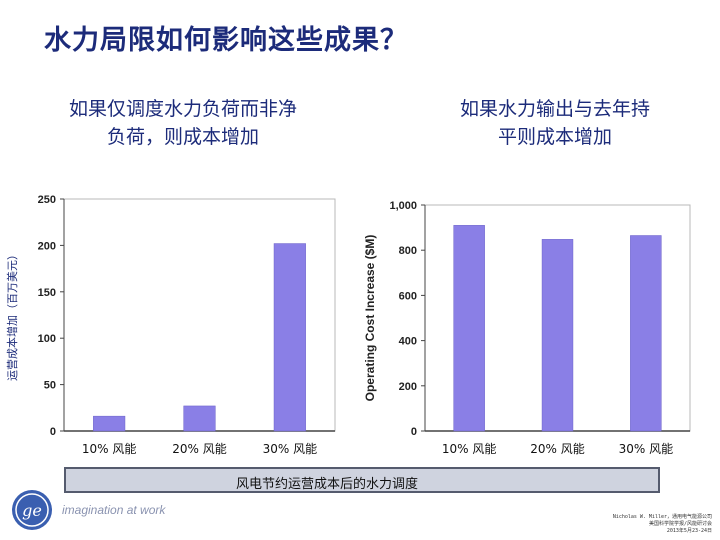  Describe the element at coordinates (555, 123) in the screenshot. I see `right-chart-subtitle: 如果水力输出与去年持 平则成本增加` at that location.